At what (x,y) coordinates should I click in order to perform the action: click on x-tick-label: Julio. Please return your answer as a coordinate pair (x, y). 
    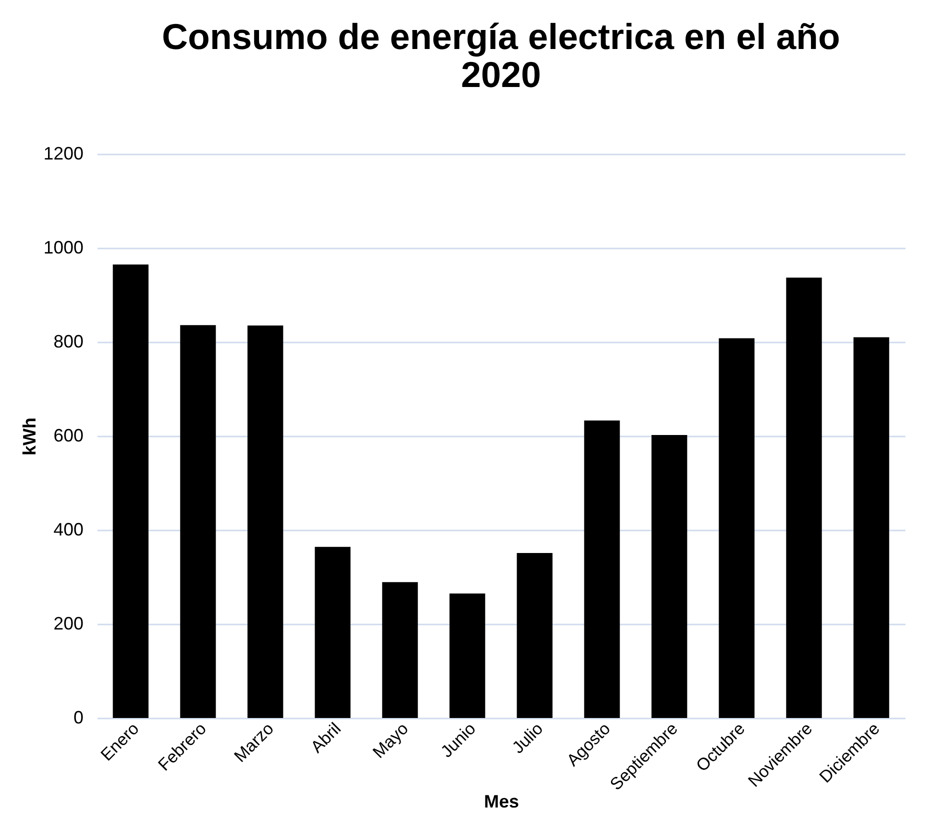
    Looking at the image, I should click on (527, 738).